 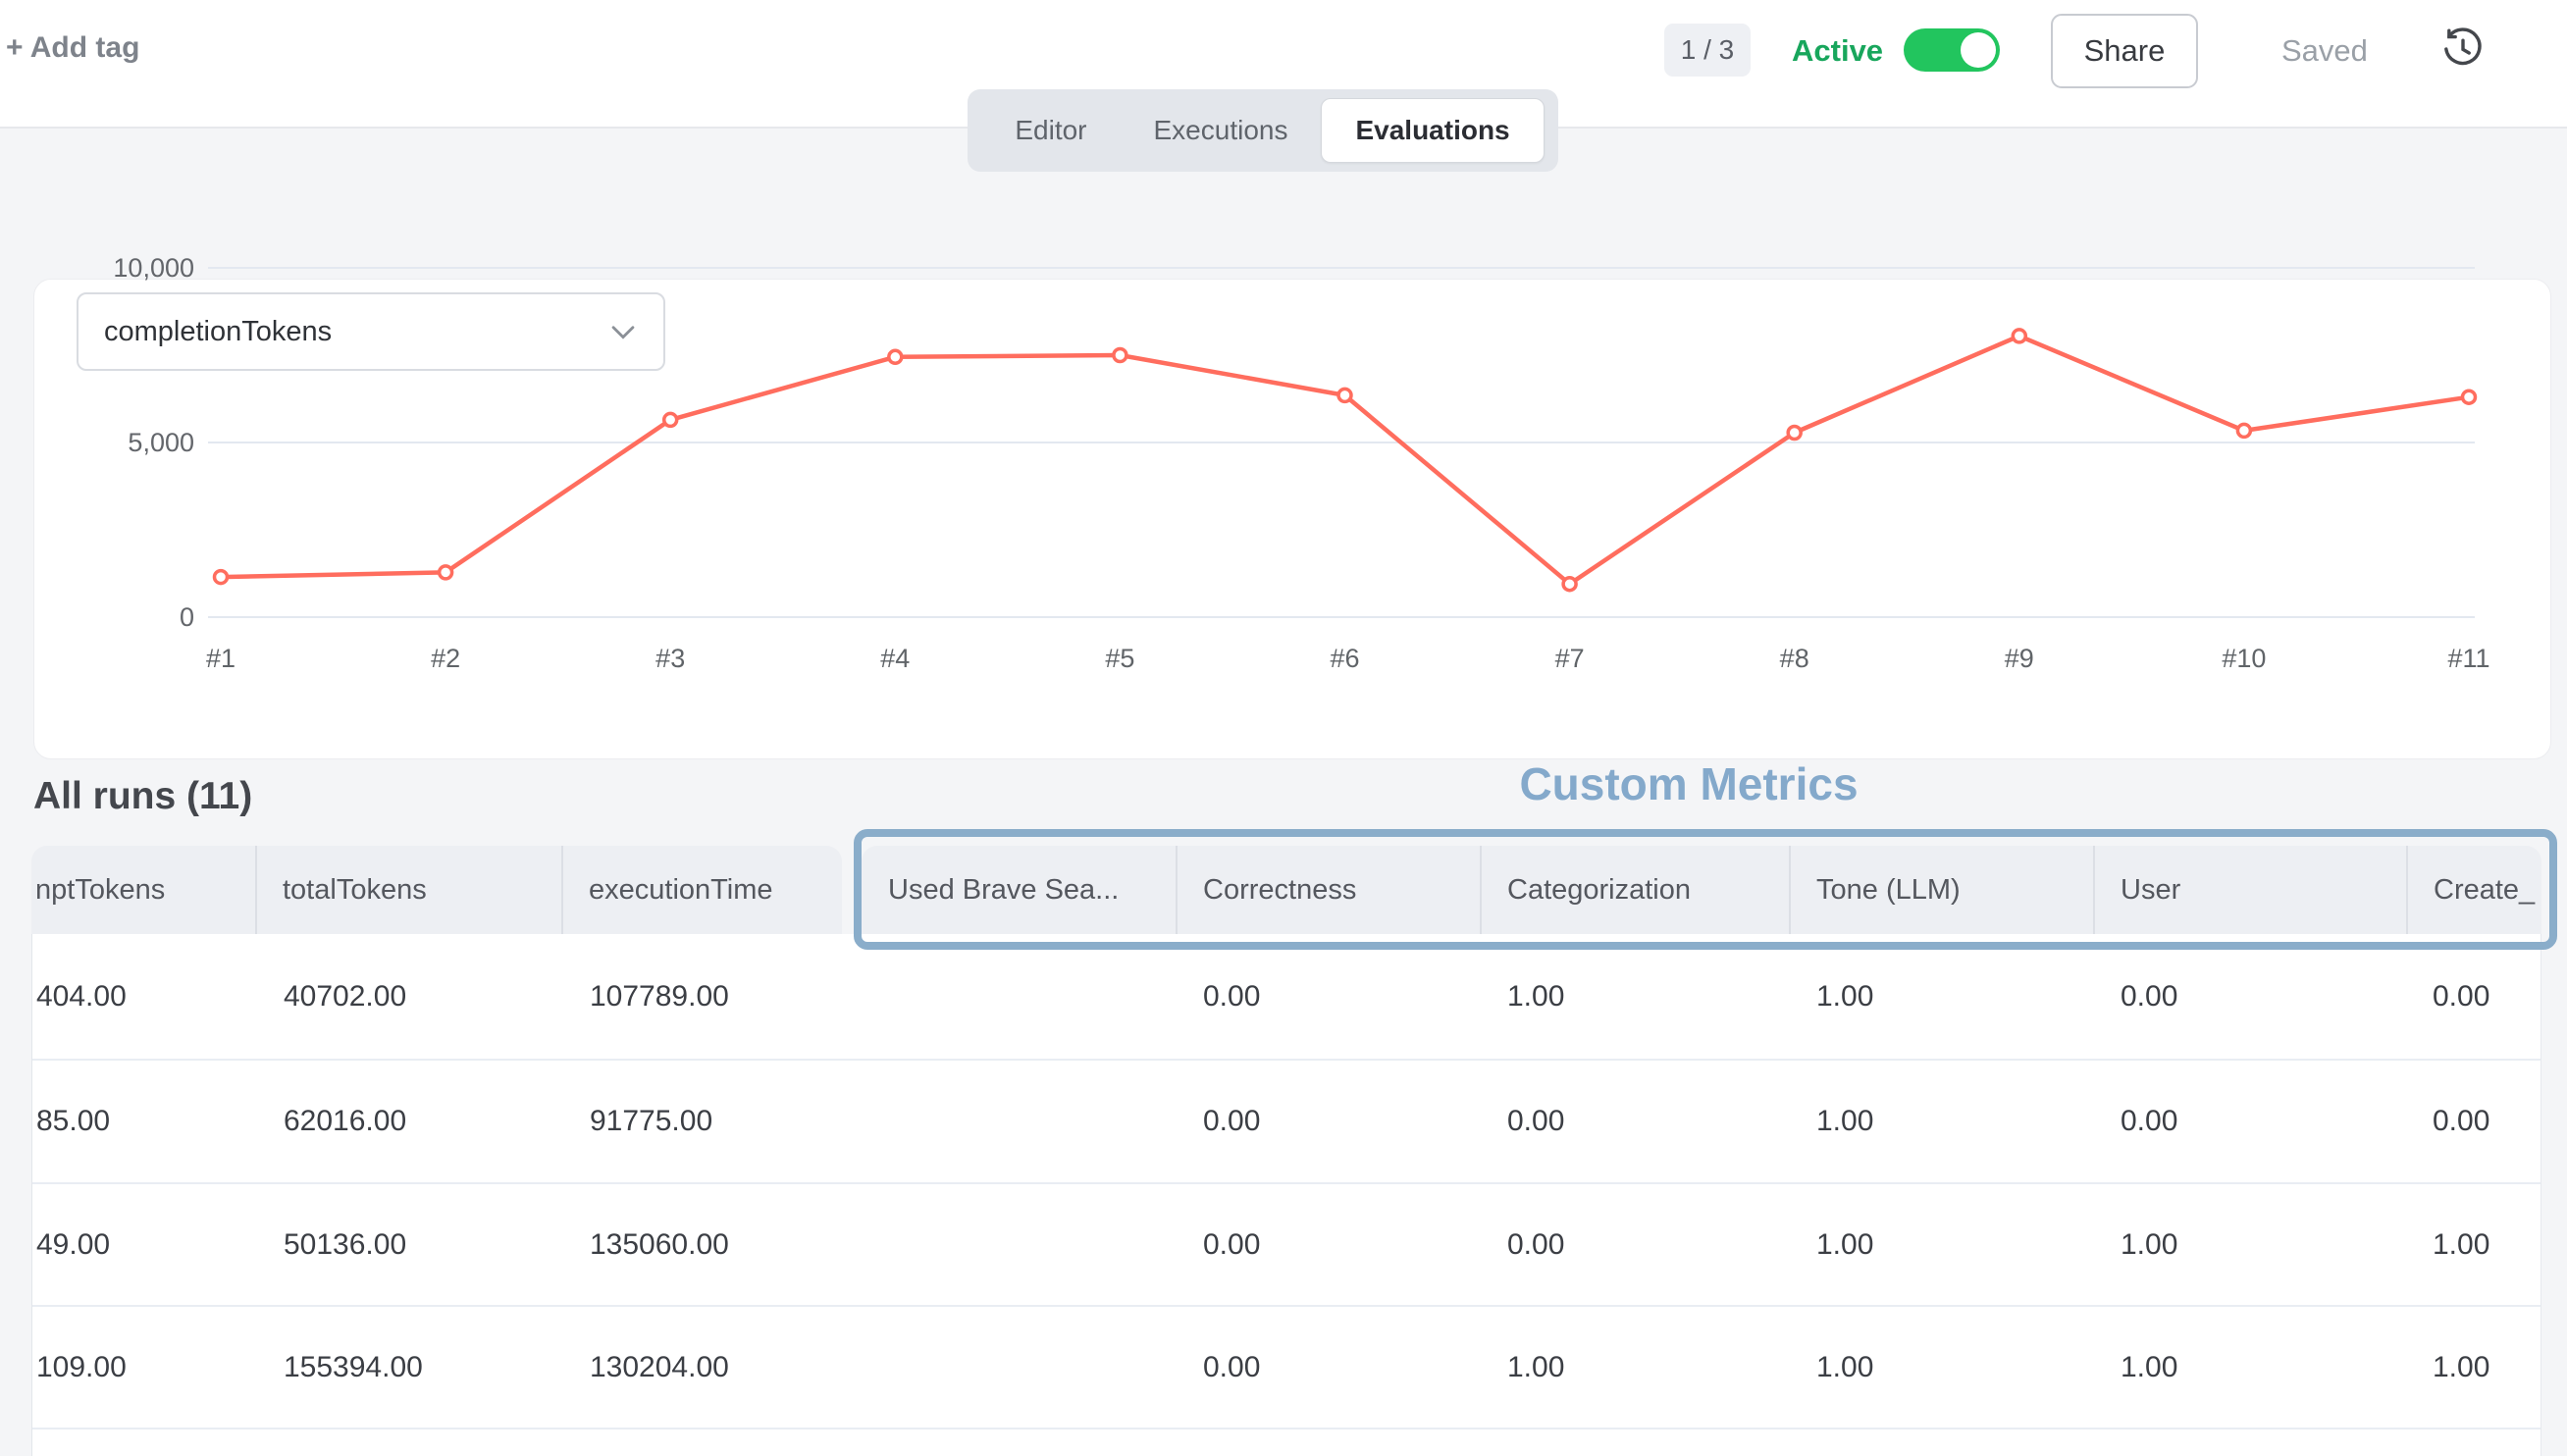 What do you see at coordinates (345, 1121) in the screenshot?
I see `cell: 62016.00` at bounding box center [345, 1121].